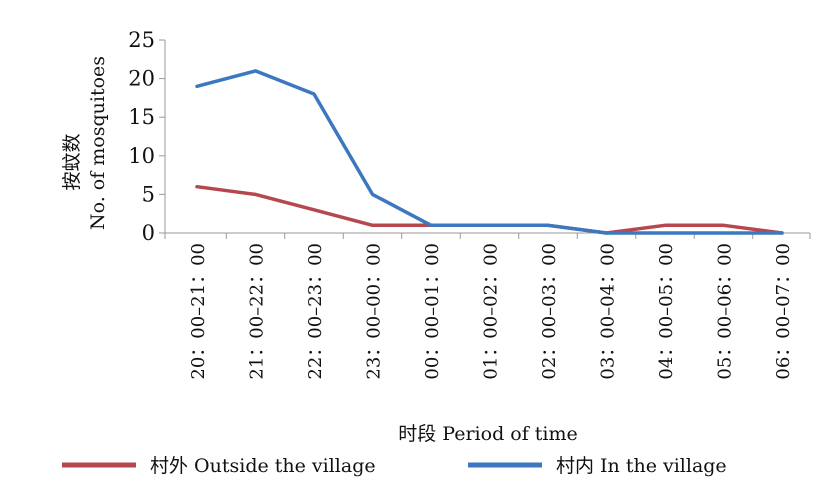 The width and height of the screenshot is (836, 482). Describe the element at coordinates (374, 311) in the screenshot. I see `x-tick-label: 23：00–00：00` at that location.